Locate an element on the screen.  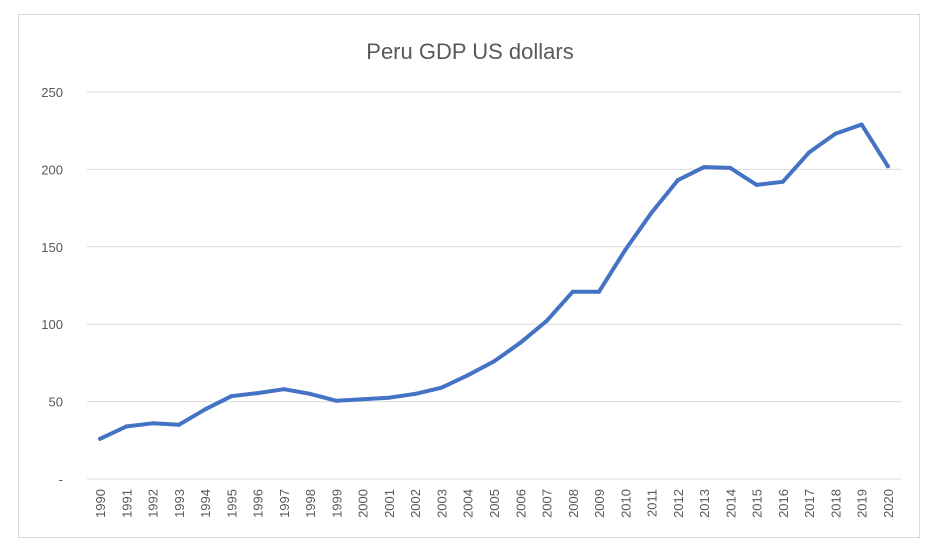
x-tick-label: 2016 is located at coordinates (783, 503).